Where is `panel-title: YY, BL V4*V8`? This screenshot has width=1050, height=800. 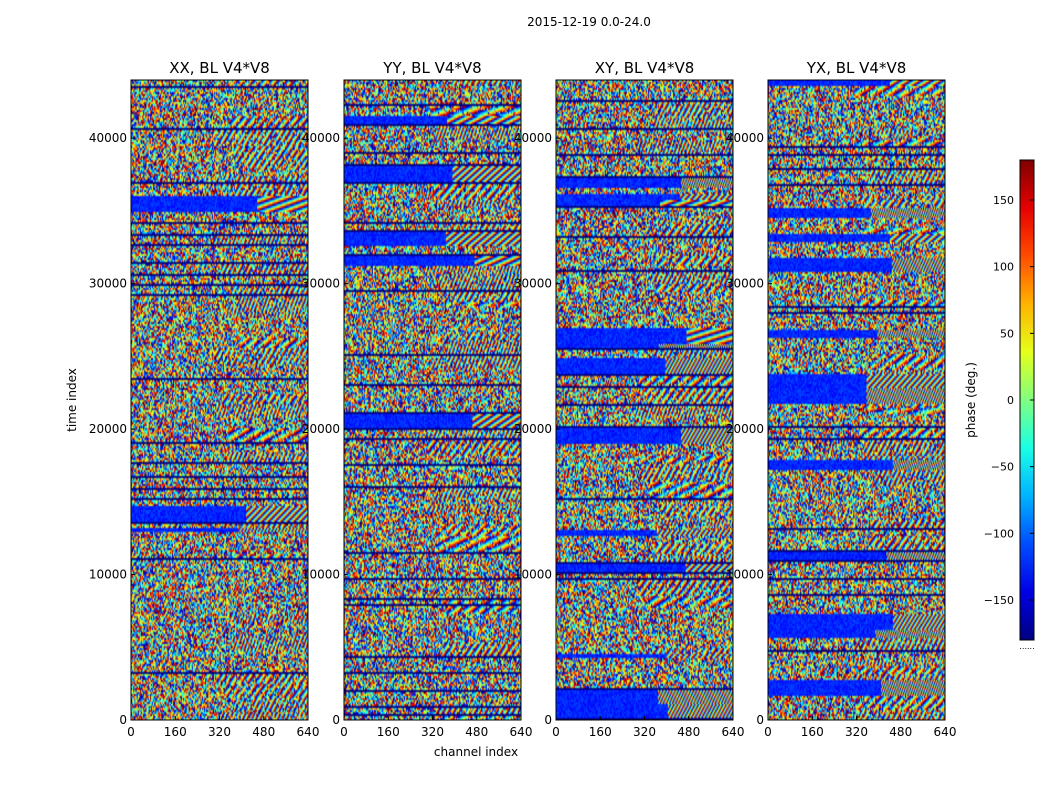 panel-title: YY, BL V4*V8 is located at coordinates (431, 68).